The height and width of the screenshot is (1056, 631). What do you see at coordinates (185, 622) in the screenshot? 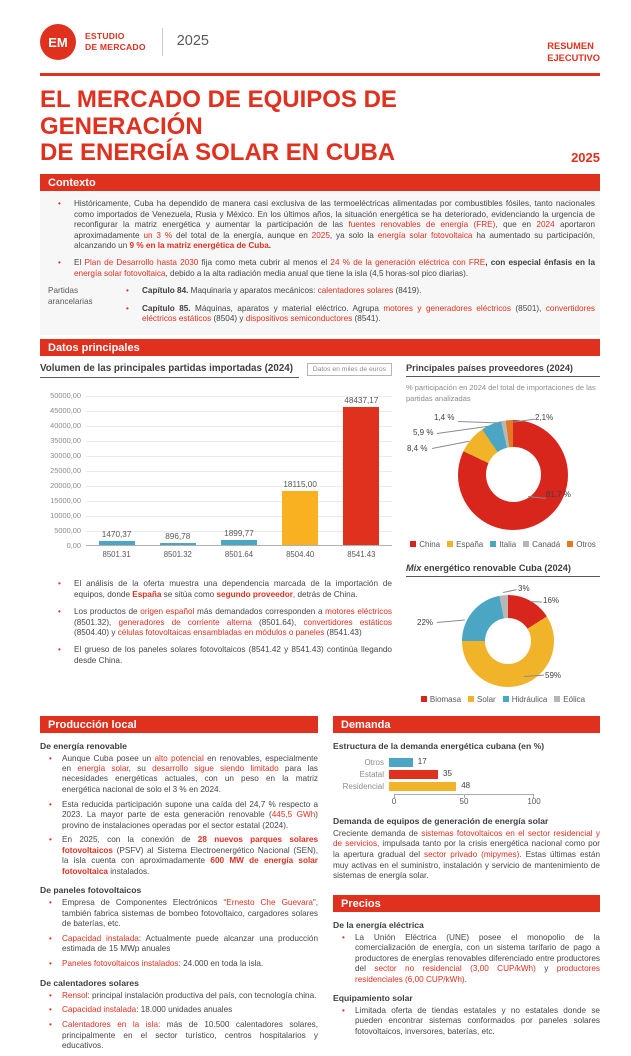
I see `text-segment: generadores de corriente alterna` at bounding box center [185, 622].